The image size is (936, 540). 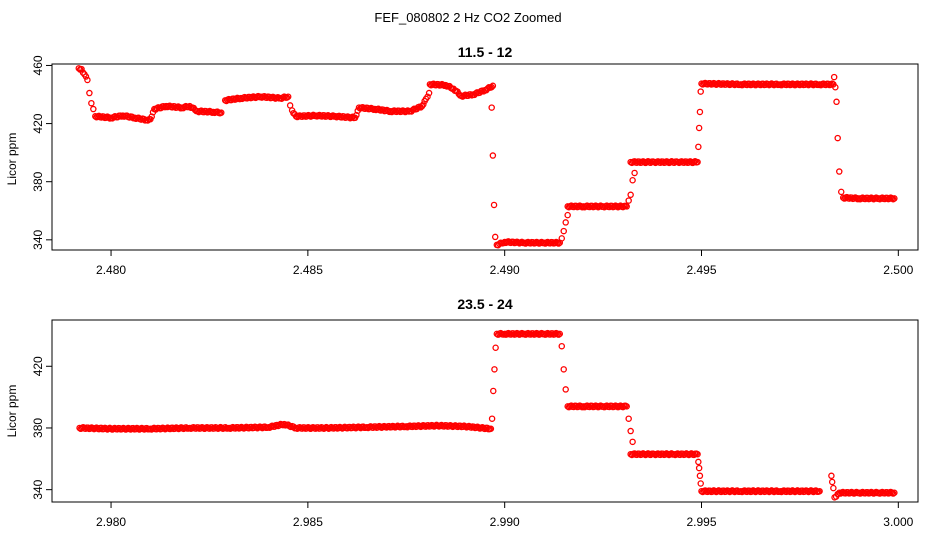 I want to click on x-tick-label: 2.980, so click(x=111, y=522).